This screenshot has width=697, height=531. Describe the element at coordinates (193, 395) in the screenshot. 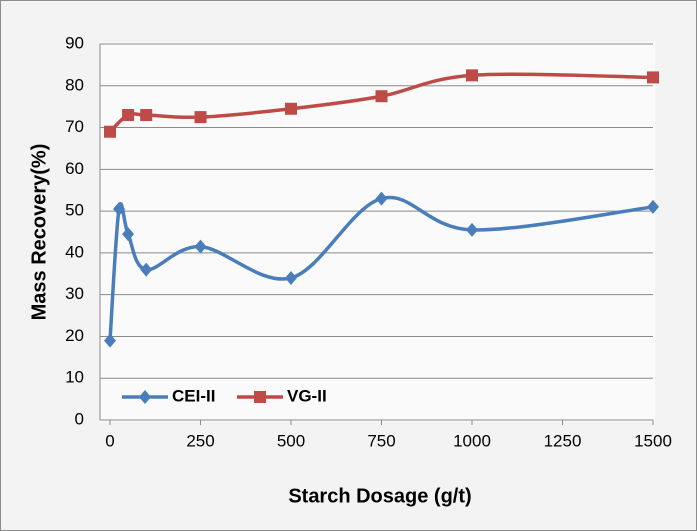

I see `legend-label: CEI-II` at that location.